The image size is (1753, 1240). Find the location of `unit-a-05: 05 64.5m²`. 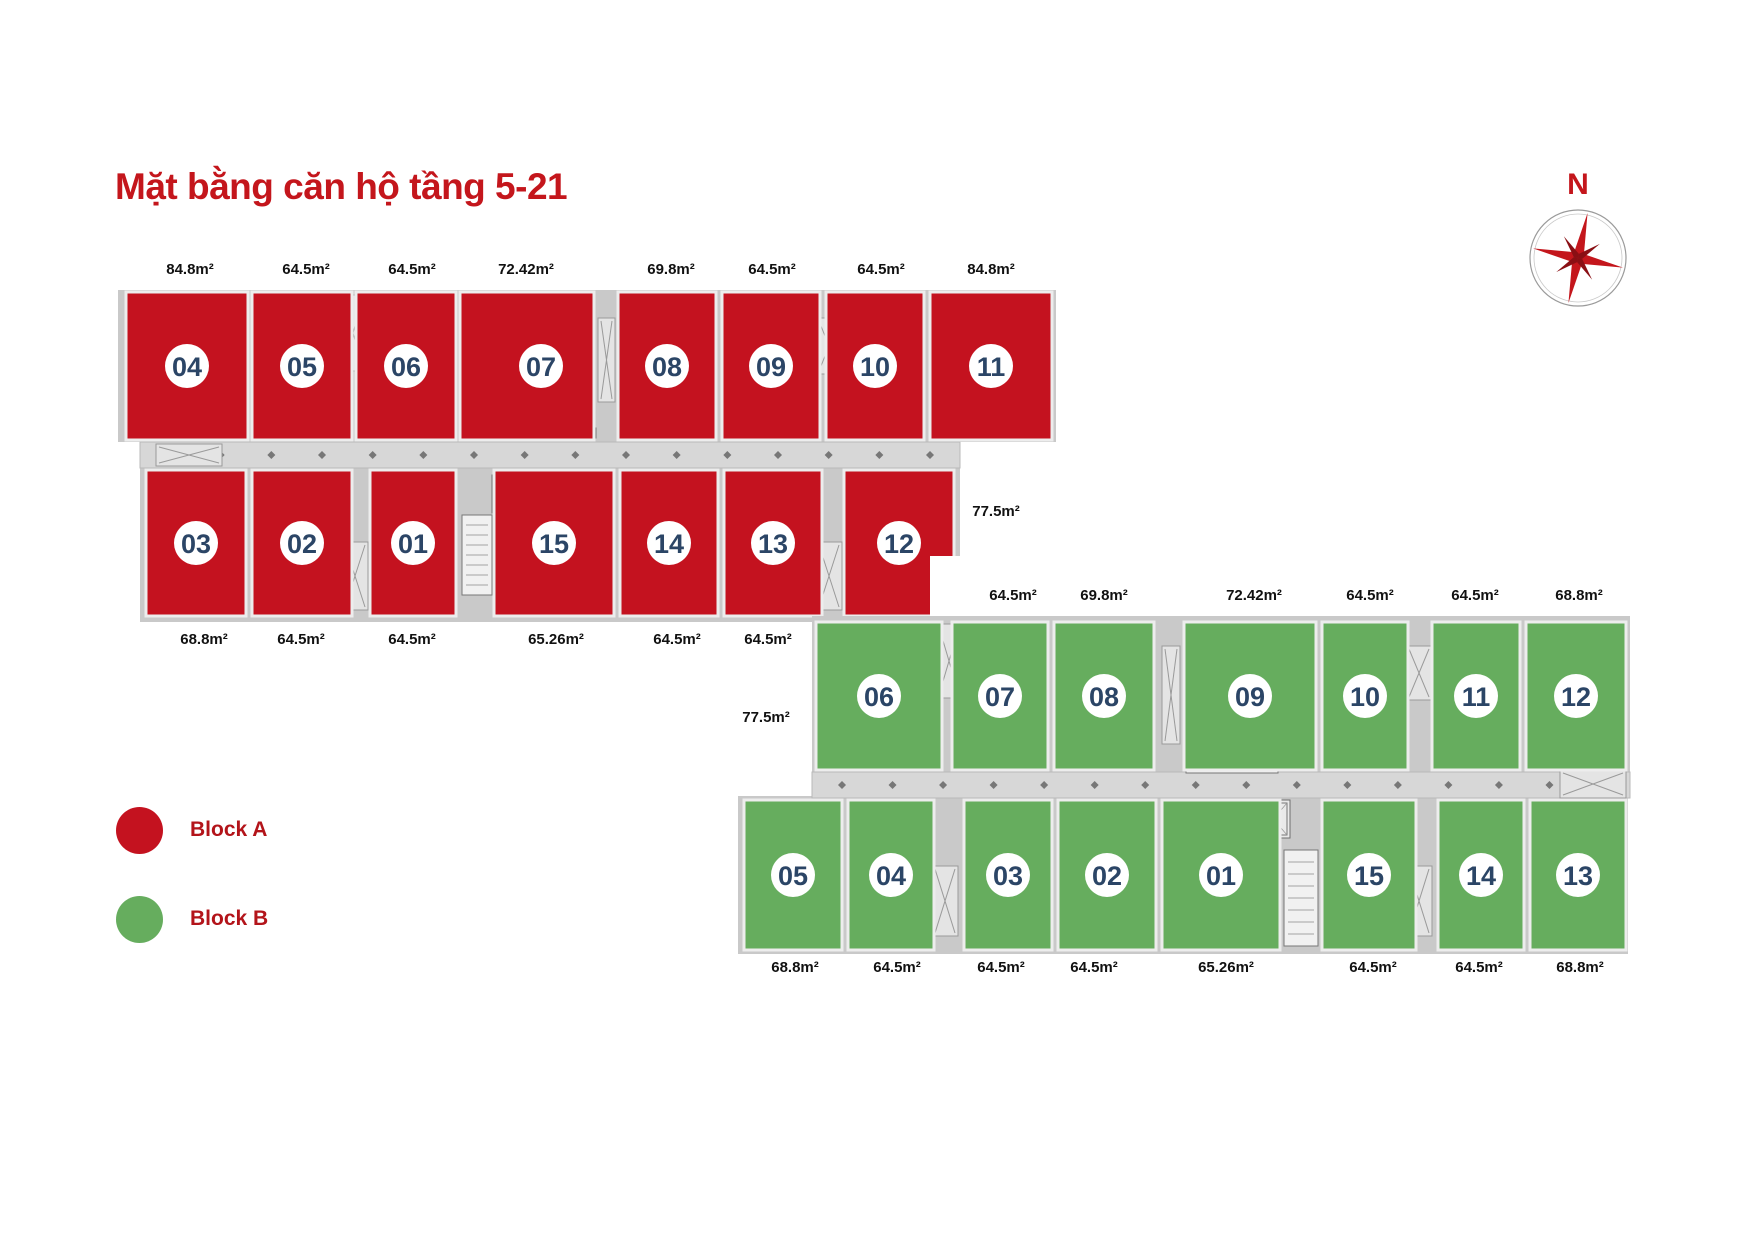

unit-a-05: 05 64.5m² is located at coordinates (302, 351).